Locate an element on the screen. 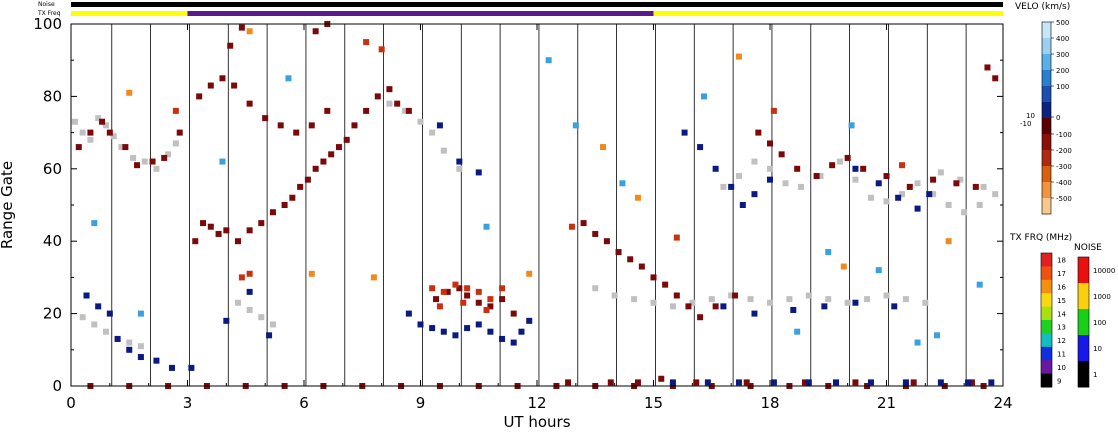 The width and height of the screenshot is (1118, 439). y-tick-label: 0 is located at coordinates (57, 386).